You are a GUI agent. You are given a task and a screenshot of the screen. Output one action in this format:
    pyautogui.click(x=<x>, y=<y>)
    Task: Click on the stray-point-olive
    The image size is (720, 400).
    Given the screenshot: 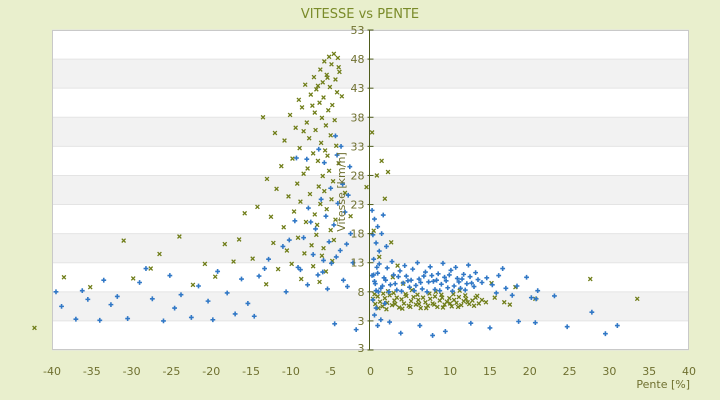 What is the action you would take?
    pyautogui.click(x=34, y=328)
    